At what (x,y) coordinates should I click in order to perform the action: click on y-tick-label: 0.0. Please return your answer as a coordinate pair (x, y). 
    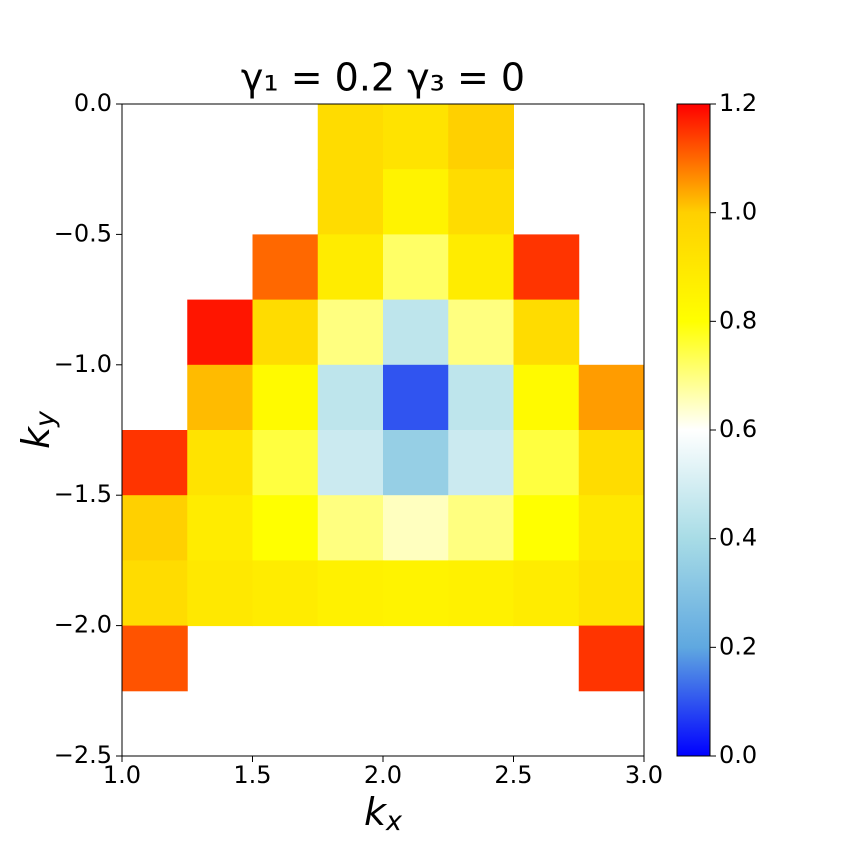
    Looking at the image, I should click on (93, 103).